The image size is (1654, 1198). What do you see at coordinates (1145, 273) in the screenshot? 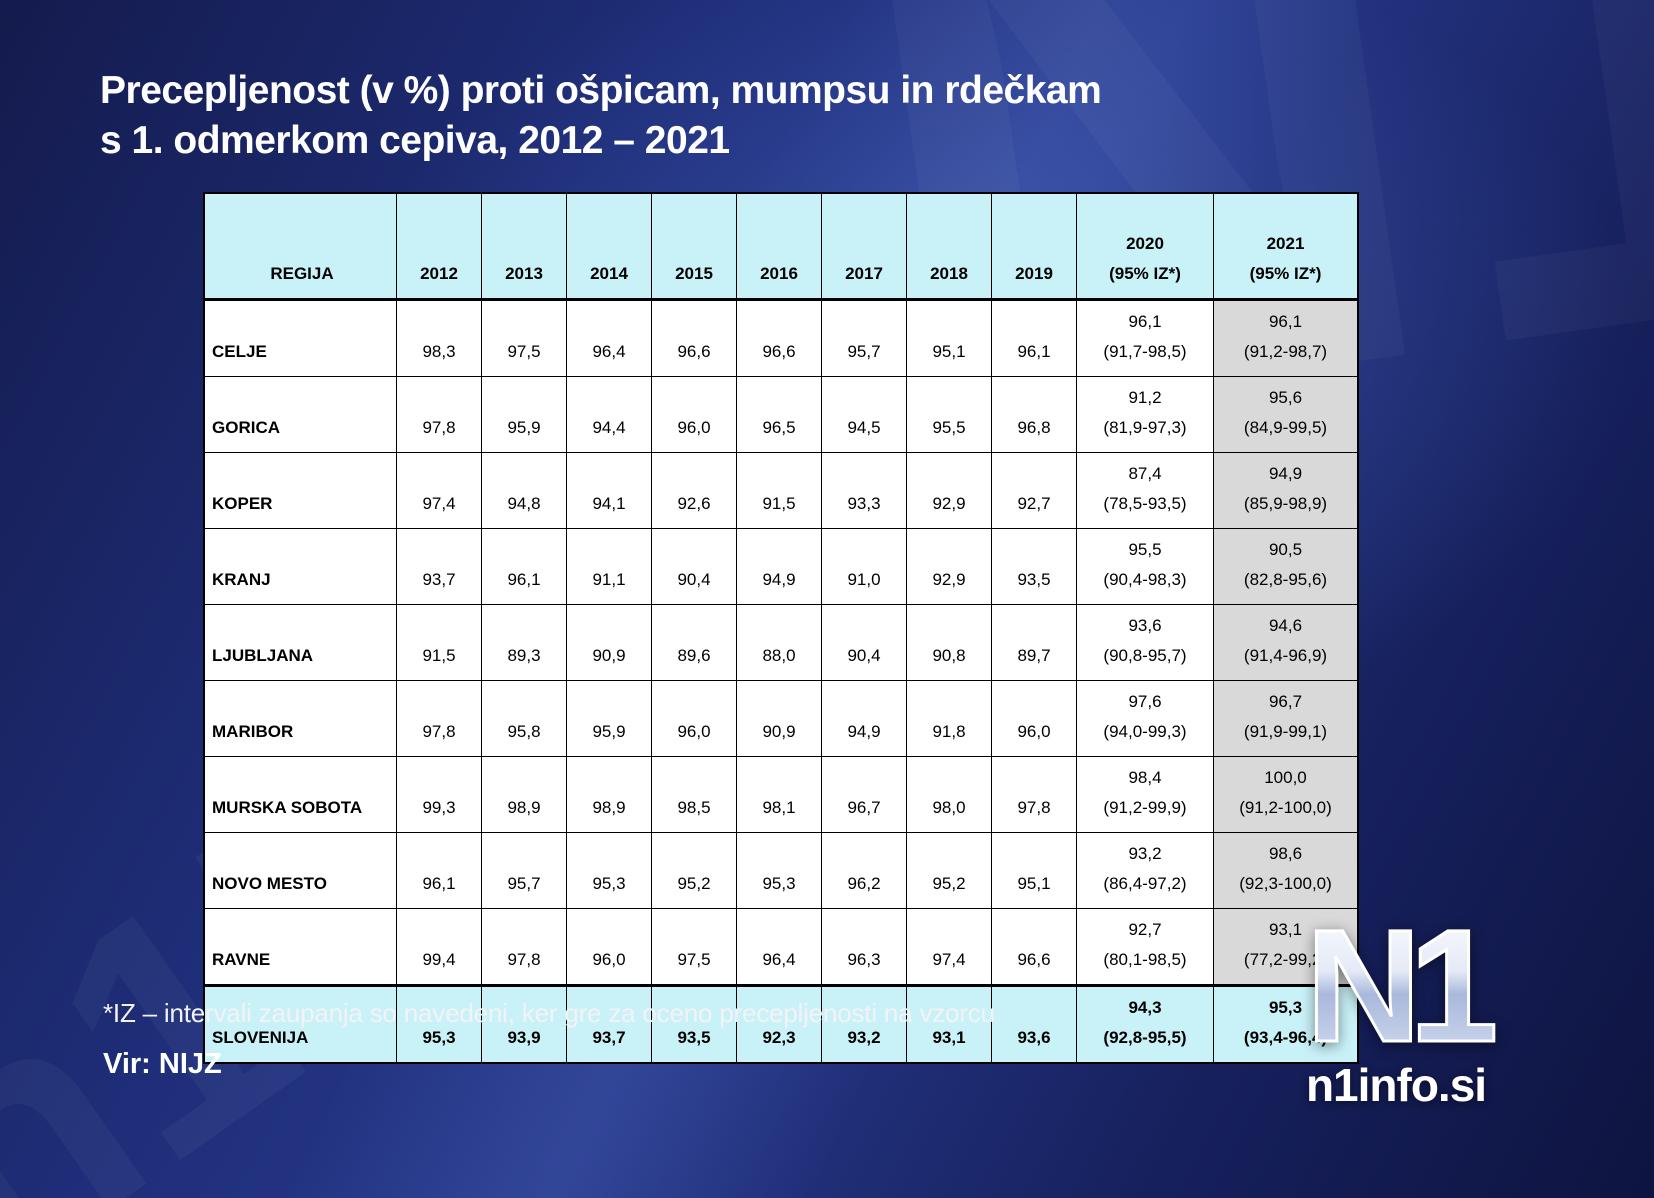
I see `cell-ci-line: (95% IZ*)` at bounding box center [1145, 273].